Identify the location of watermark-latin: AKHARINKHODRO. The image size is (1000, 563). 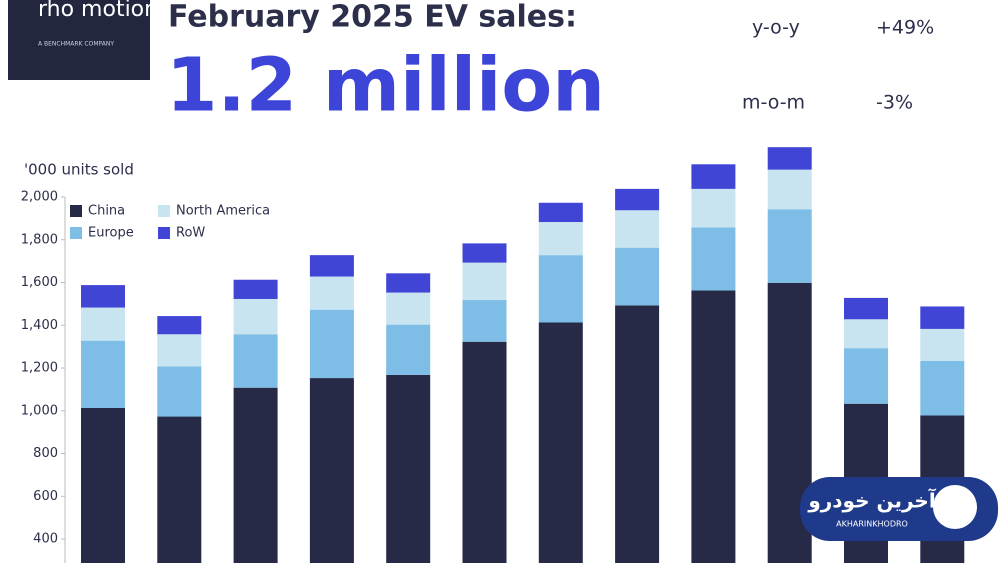
(872, 524).